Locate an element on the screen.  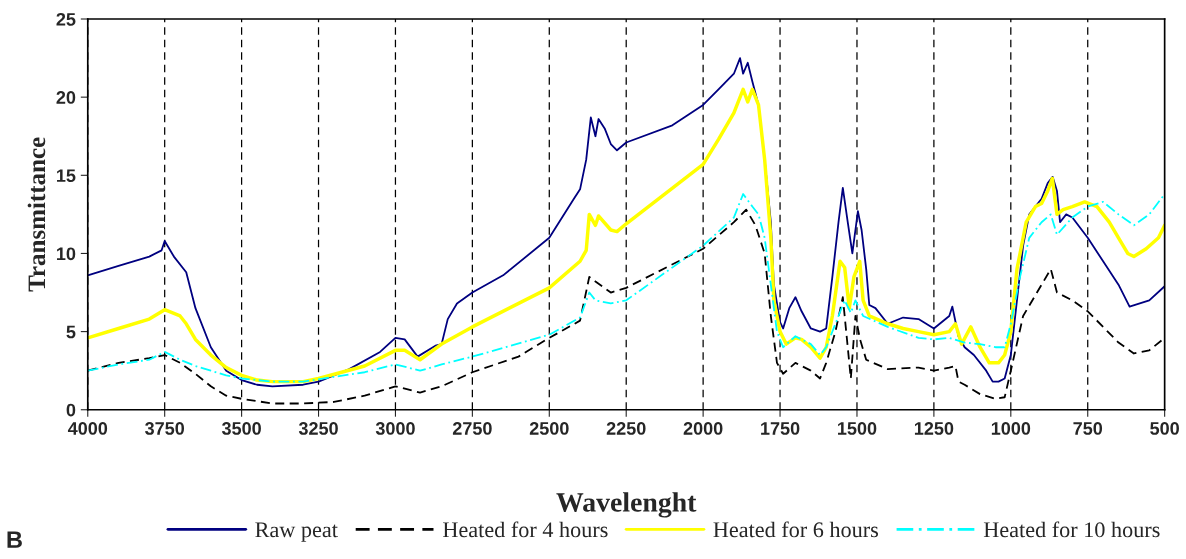
y-tick-label: 0 is located at coordinates (71, 410).